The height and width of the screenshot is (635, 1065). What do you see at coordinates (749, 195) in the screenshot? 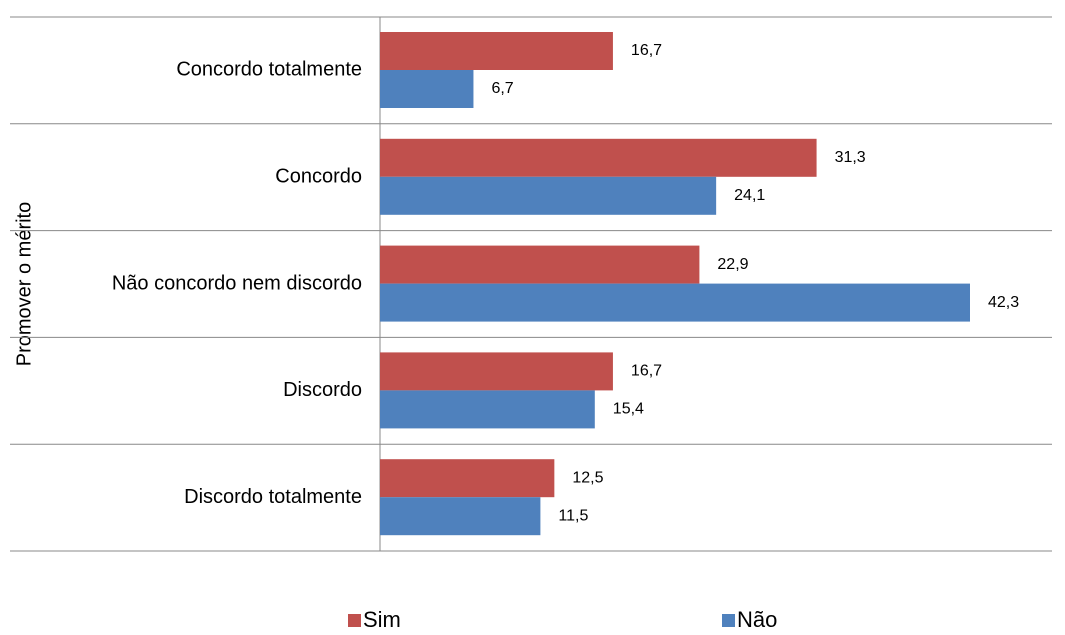
I see `value-label: 24,1` at bounding box center [749, 195].